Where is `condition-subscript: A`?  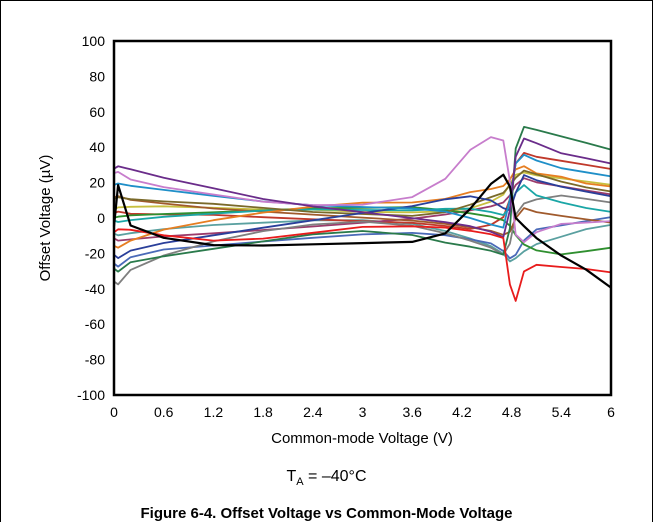
condition-subscript: A is located at coordinates (300, 482).